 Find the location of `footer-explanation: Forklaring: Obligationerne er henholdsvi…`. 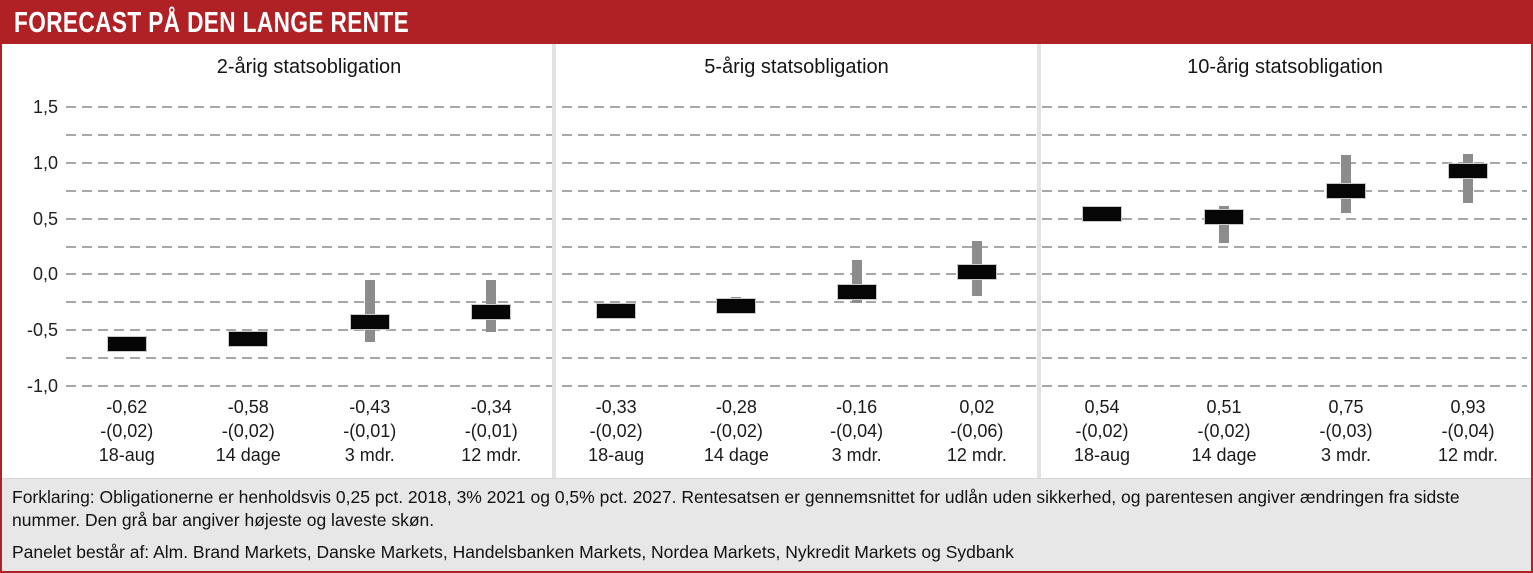

footer-explanation: Forklaring: Obligationerne er henholdsvi… is located at coordinates (736, 508).